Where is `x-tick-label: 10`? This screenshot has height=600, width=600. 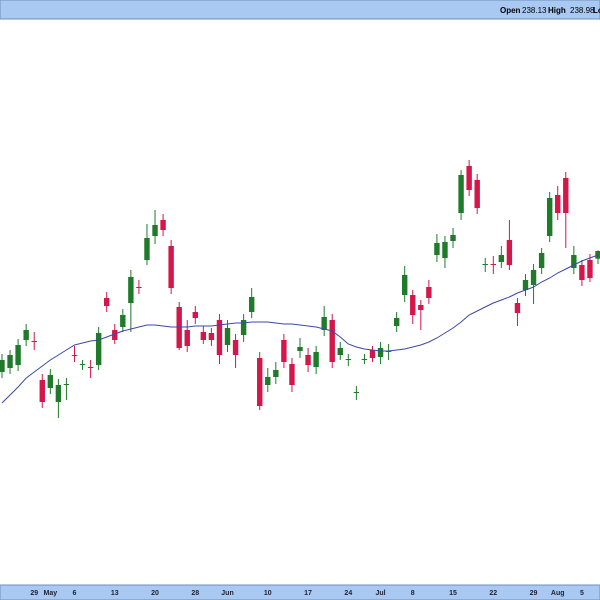 x-tick-label: 10 is located at coordinates (268, 593).